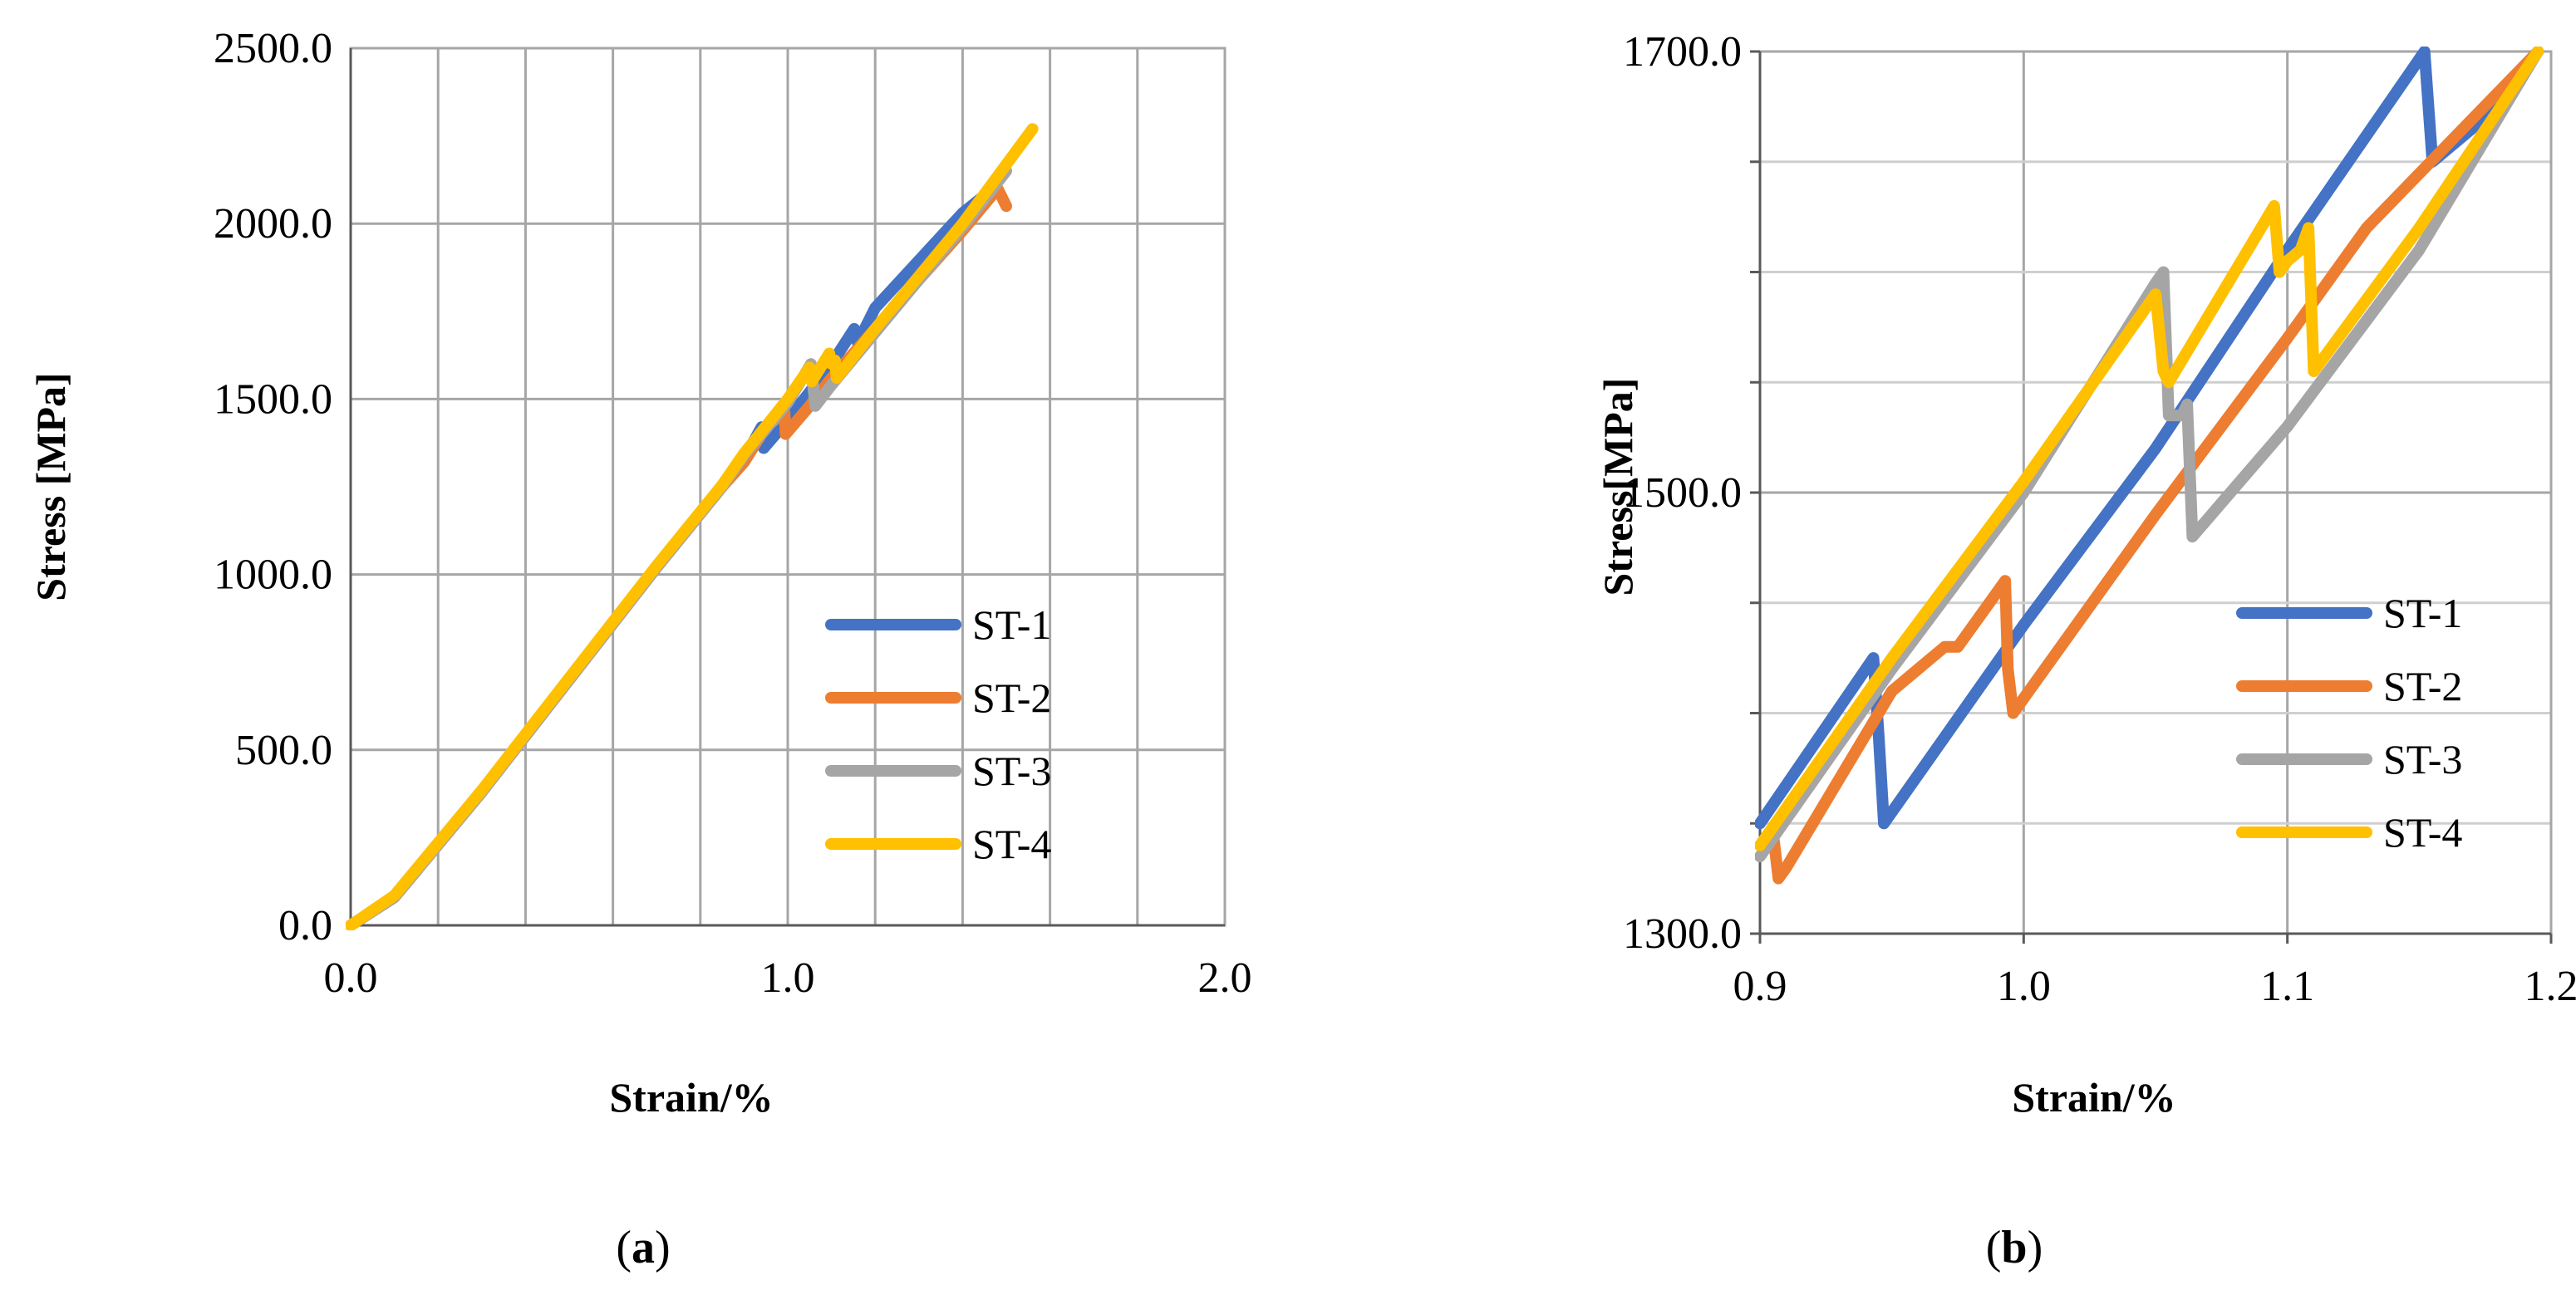 This screenshot has width=2576, height=1290. What do you see at coordinates (283, 750) in the screenshot?
I see `y-tick-label: 500.0` at bounding box center [283, 750].